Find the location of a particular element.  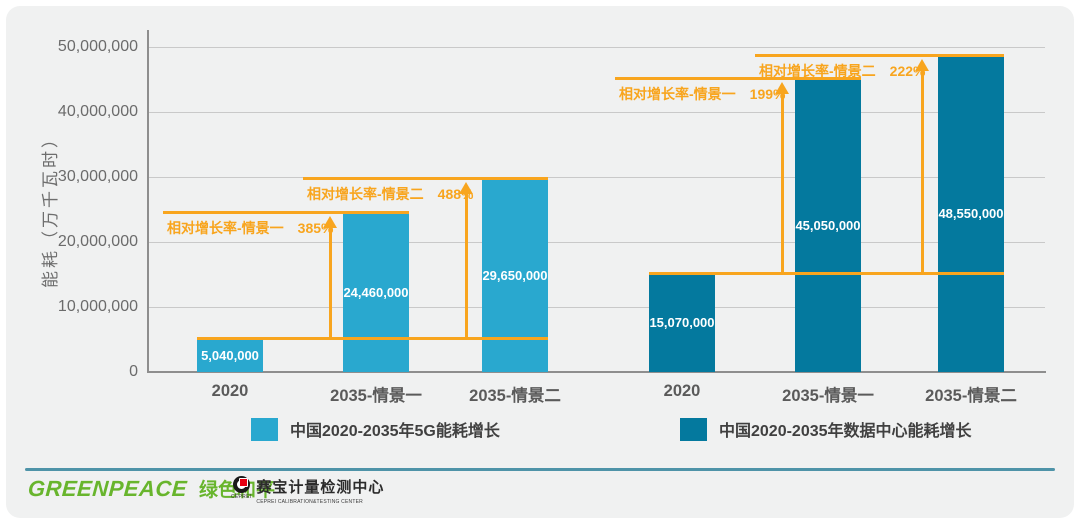

y-tick-label: 0 is located at coordinates (133, 371).